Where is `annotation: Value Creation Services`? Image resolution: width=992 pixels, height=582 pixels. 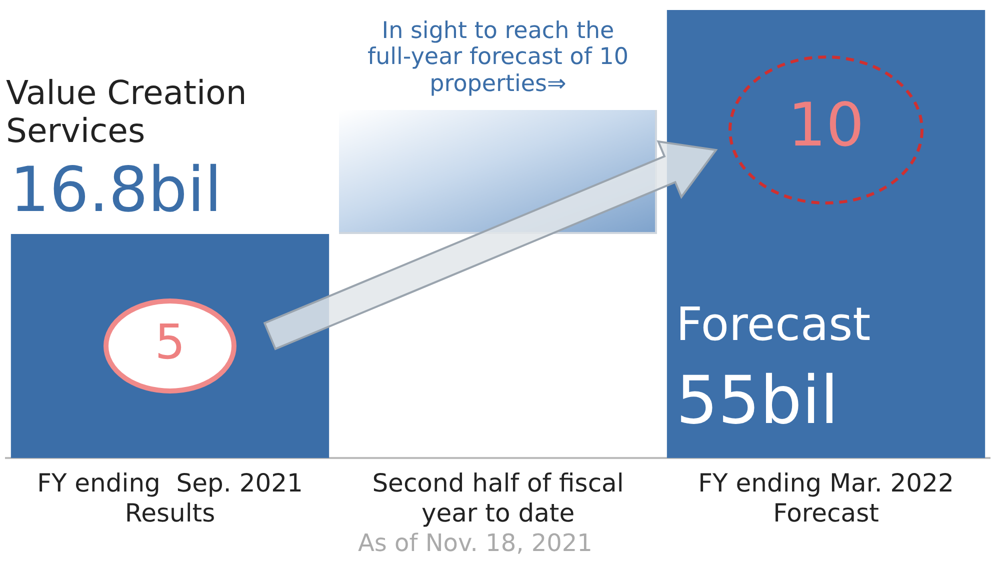
annotation: Value Creation Services is located at coordinates (126, 111).